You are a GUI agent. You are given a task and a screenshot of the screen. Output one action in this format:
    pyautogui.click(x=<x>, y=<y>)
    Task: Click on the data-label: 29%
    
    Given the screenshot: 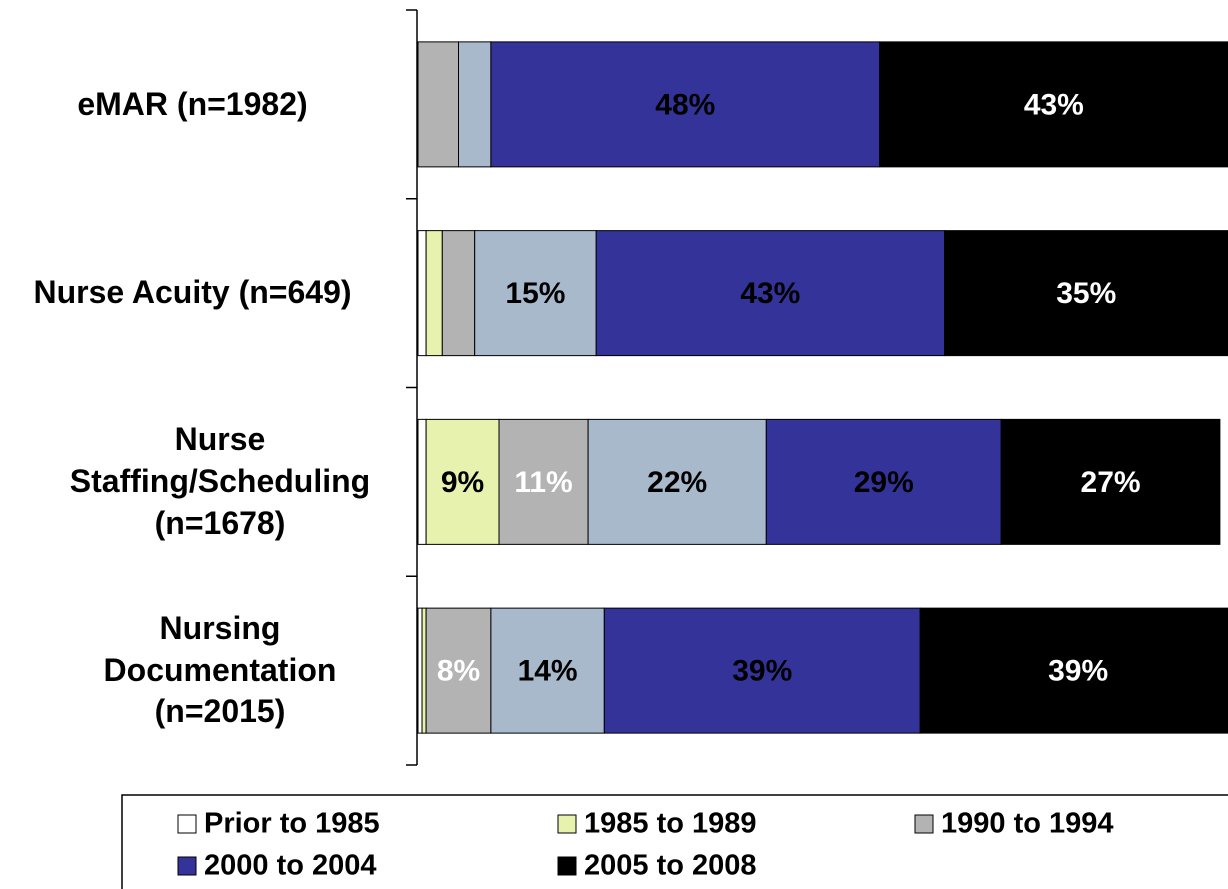 What is the action you would take?
    pyautogui.click(x=884, y=482)
    